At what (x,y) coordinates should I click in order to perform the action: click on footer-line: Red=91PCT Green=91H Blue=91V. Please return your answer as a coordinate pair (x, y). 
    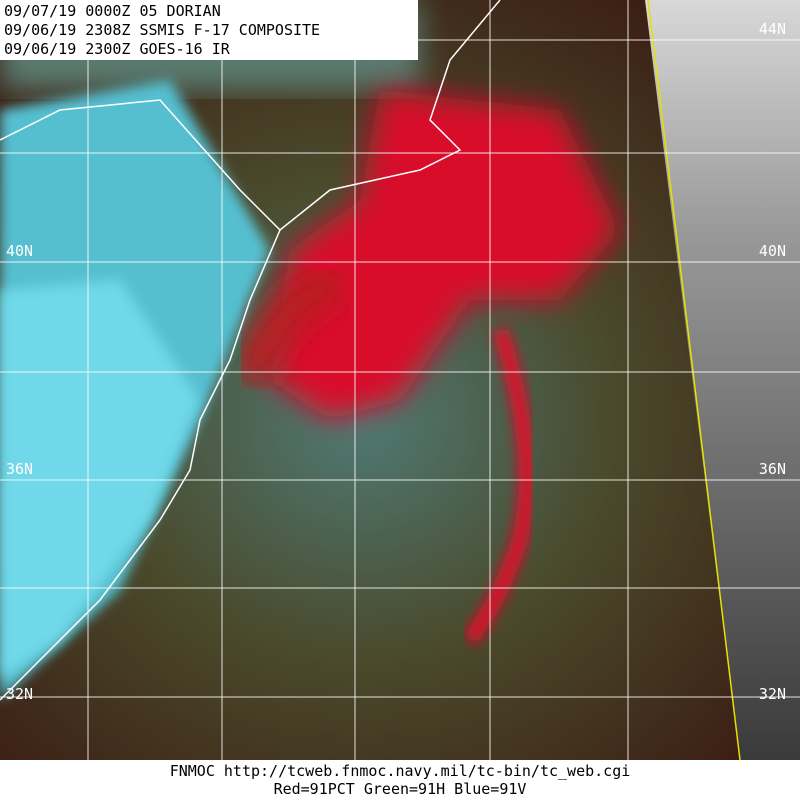
    Looking at the image, I should click on (400, 789).